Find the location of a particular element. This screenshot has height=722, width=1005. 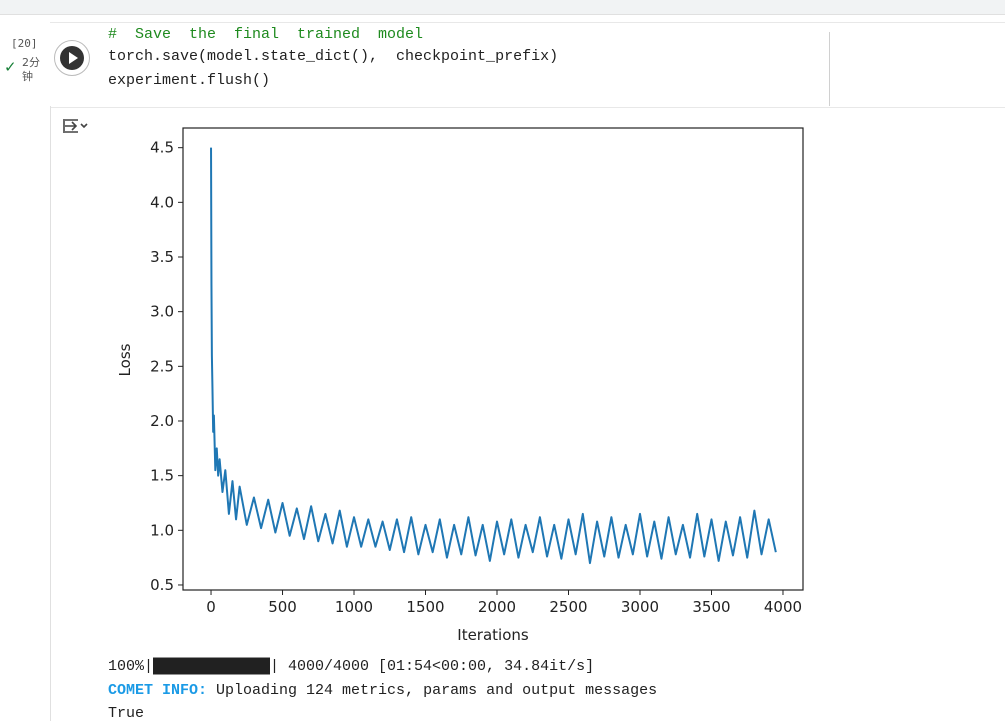

x-tick-label: 0 is located at coordinates (211, 607).